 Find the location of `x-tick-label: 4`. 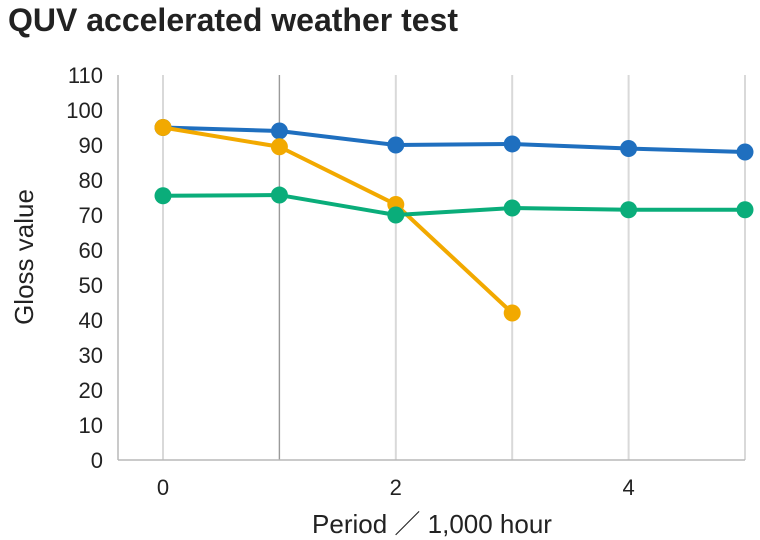

x-tick-label: 4 is located at coordinates (628, 487).